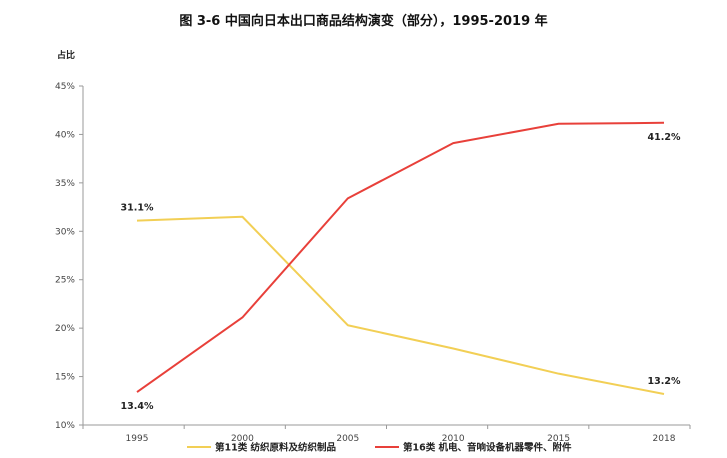 This screenshot has height=458, width=727. What do you see at coordinates (65, 184) in the screenshot?
I see `y-tick-label: 35%` at bounding box center [65, 184].